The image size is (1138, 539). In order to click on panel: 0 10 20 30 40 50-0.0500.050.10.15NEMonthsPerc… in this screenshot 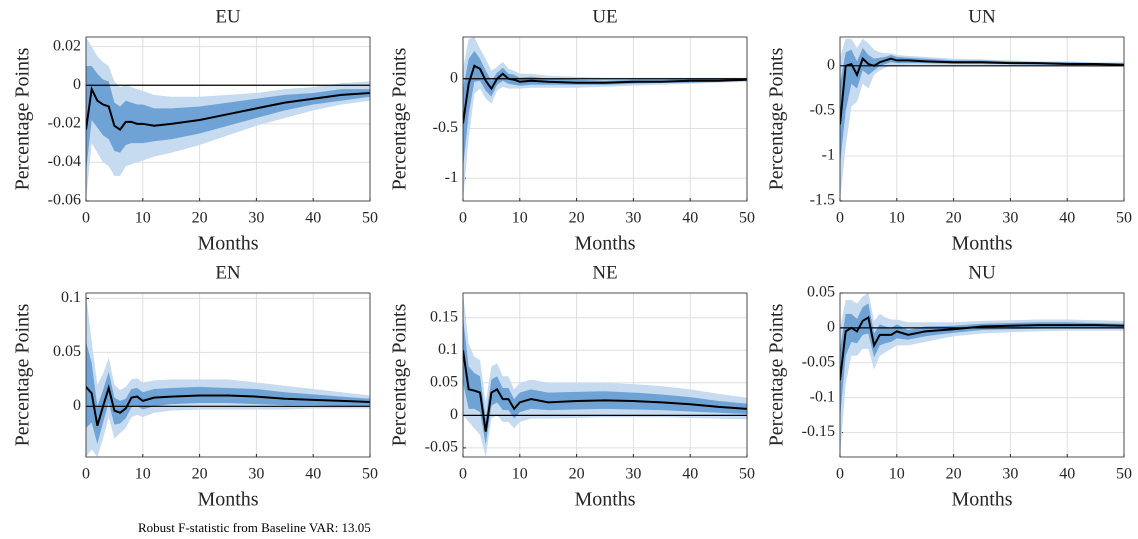, I will do `click(572, 386)`.